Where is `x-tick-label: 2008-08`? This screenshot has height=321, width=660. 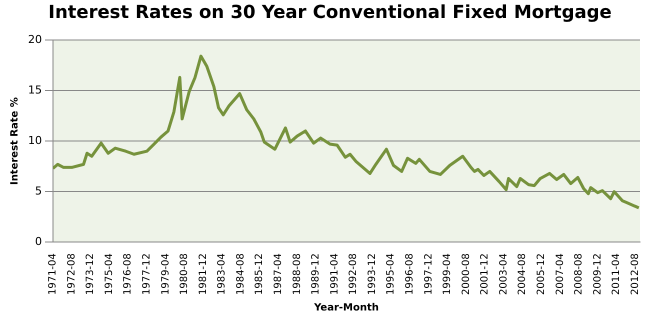
x-tick-label: 2008-08 is located at coordinates (579, 274).